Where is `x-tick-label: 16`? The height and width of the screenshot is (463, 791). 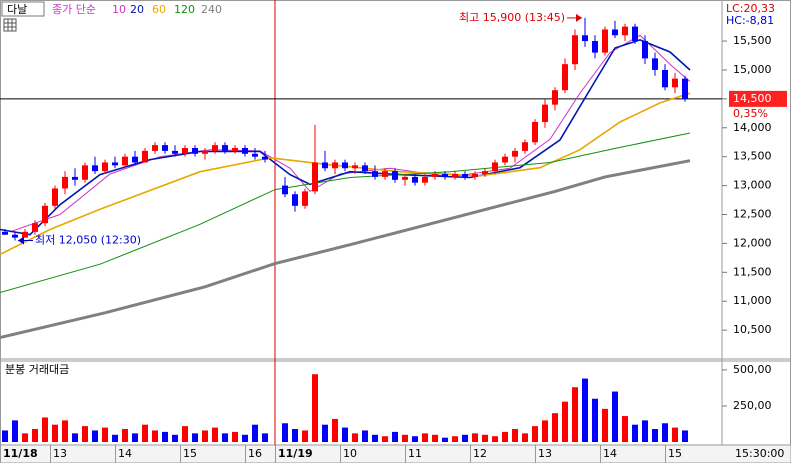 x-tick-label: 16 is located at coordinates (255, 453).